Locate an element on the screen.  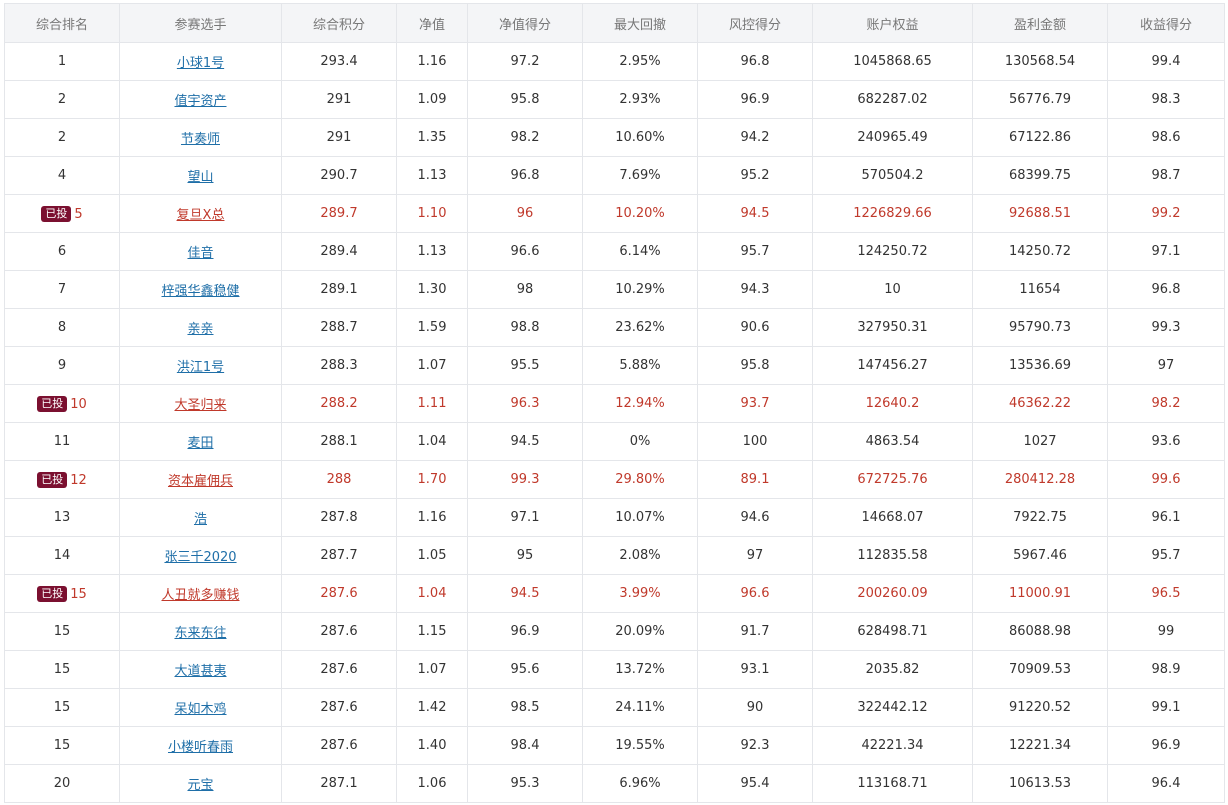
player-link: 大圣归来 is located at coordinates (200, 405).